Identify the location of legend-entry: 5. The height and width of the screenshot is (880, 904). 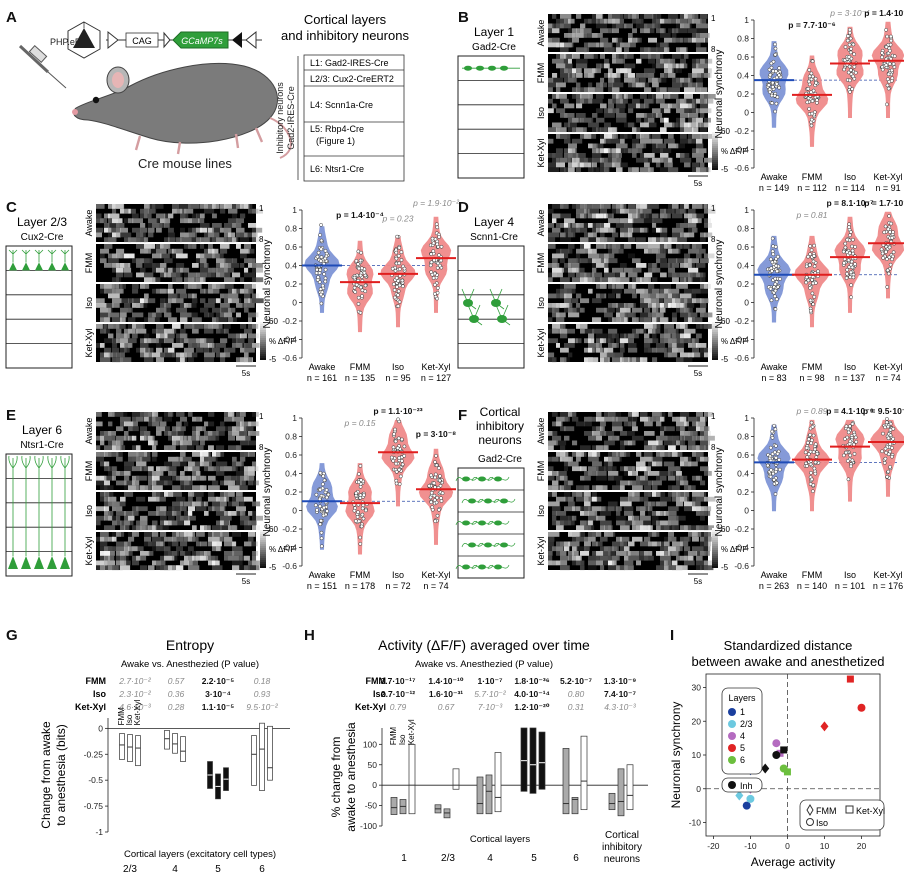
(742, 748).